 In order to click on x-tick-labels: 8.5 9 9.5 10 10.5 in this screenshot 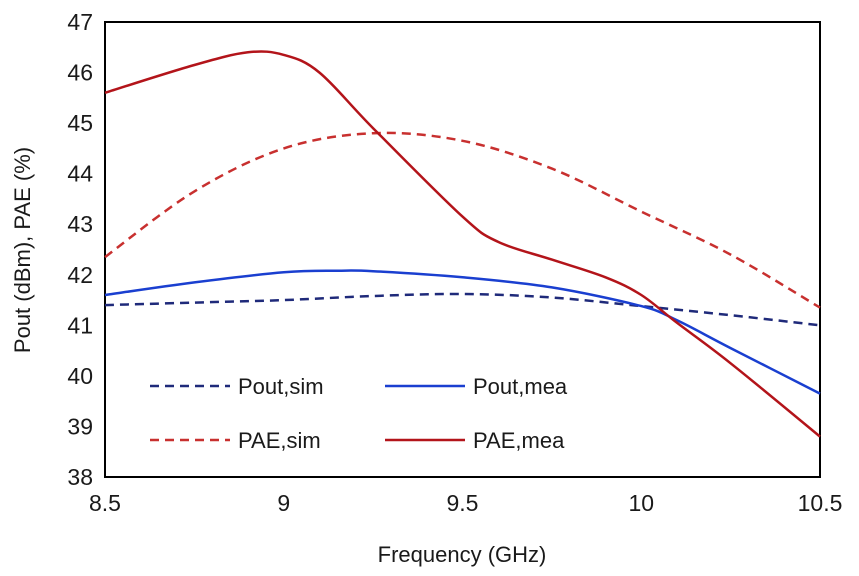, I will do `click(465, 503)`.